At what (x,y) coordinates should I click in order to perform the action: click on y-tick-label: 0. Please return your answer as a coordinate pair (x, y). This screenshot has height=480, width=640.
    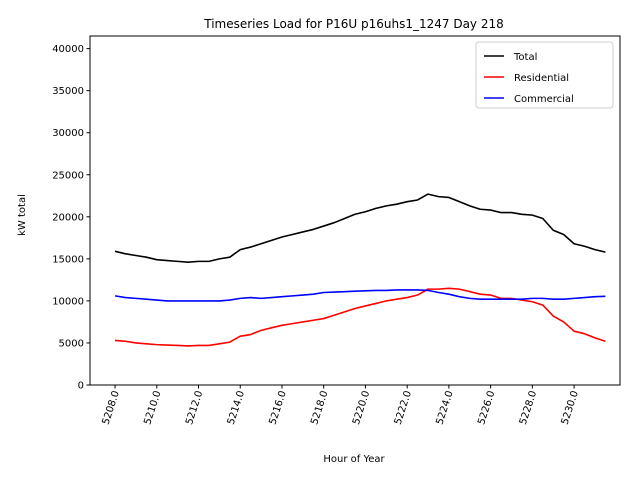
    Looking at the image, I should click on (81, 386).